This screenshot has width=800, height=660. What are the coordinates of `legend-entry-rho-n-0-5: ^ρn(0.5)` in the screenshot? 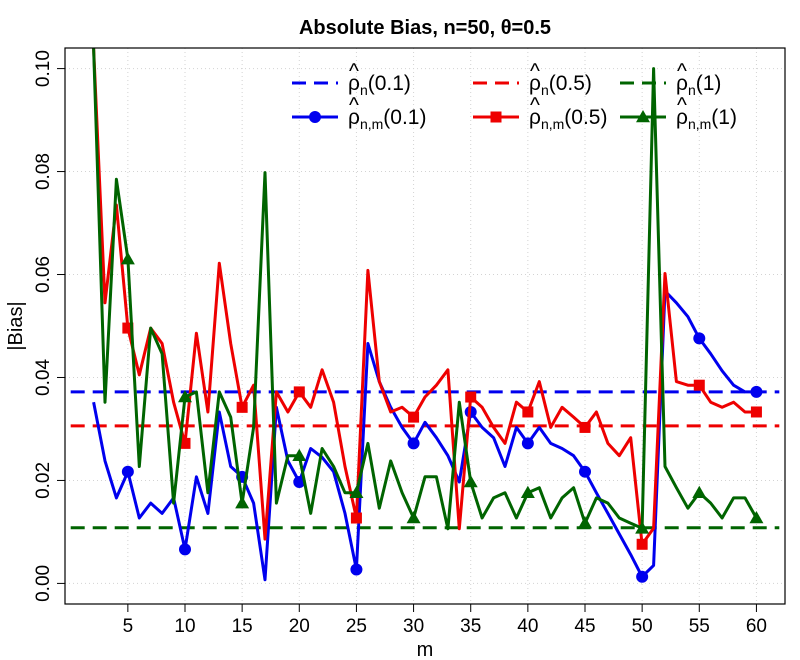 It's located at (532, 79).